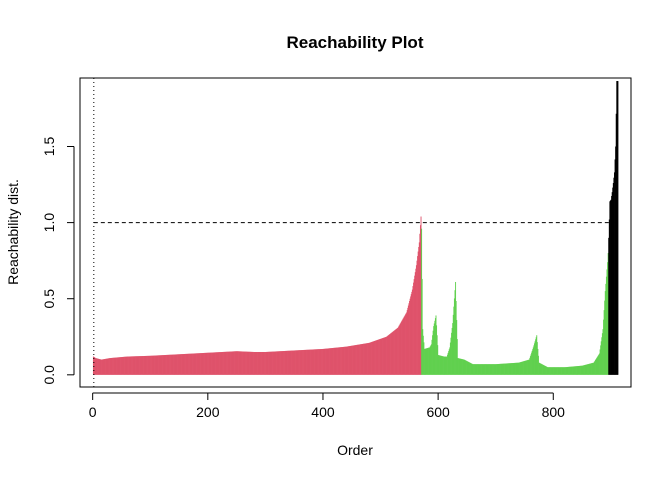 The image size is (672, 480). Describe the element at coordinates (208, 412) in the screenshot. I see `x-tick-label: 200` at that location.